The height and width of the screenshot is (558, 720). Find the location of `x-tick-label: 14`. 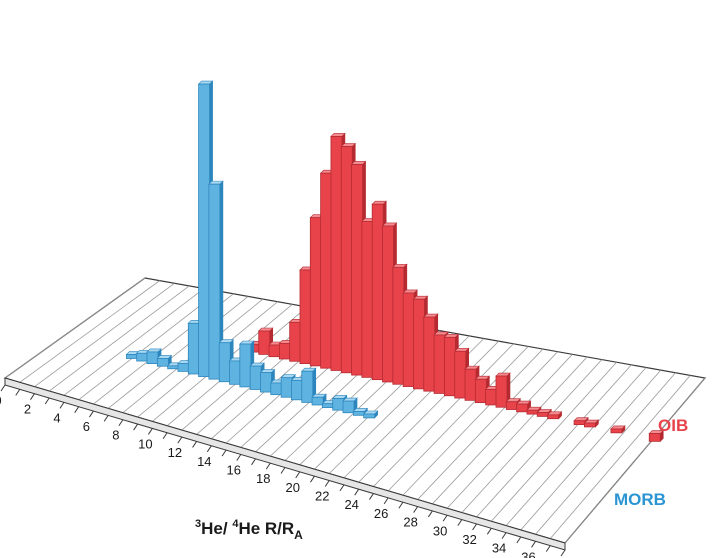

x-tick-label: 14 is located at coordinates (204, 461).